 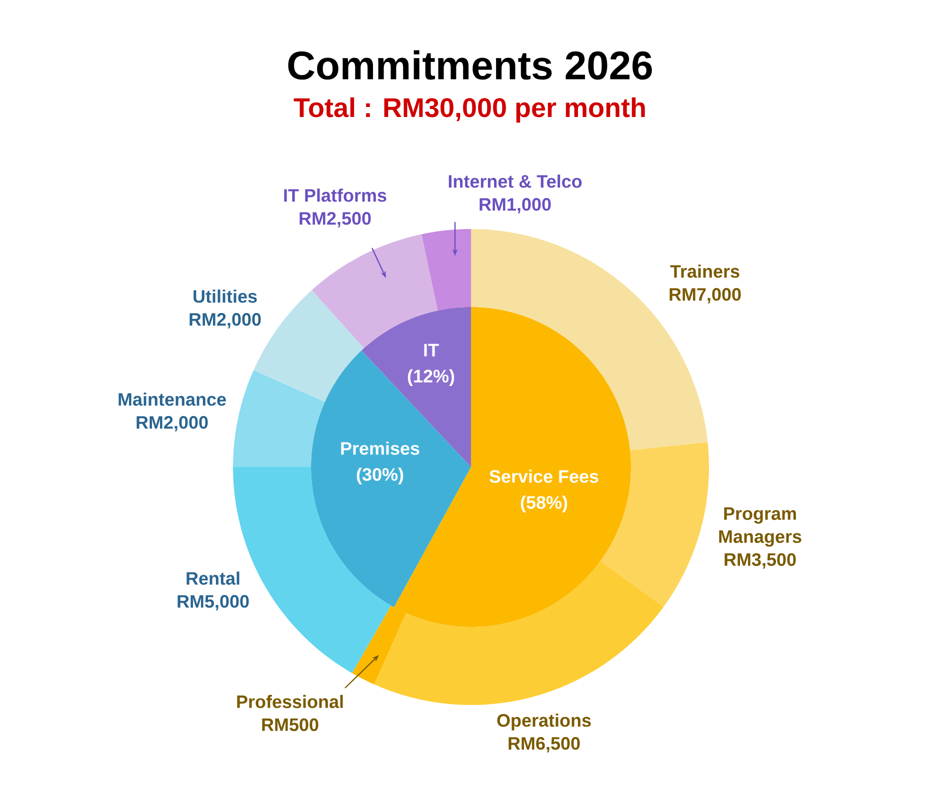 I want to click on data-label: (12%), so click(x=431, y=377).